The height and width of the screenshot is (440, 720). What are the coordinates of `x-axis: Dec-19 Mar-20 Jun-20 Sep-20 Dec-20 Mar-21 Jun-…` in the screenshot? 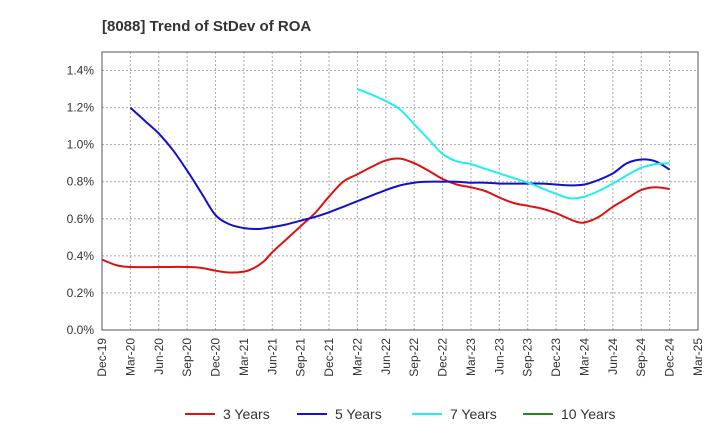 It's located at (400, 357).